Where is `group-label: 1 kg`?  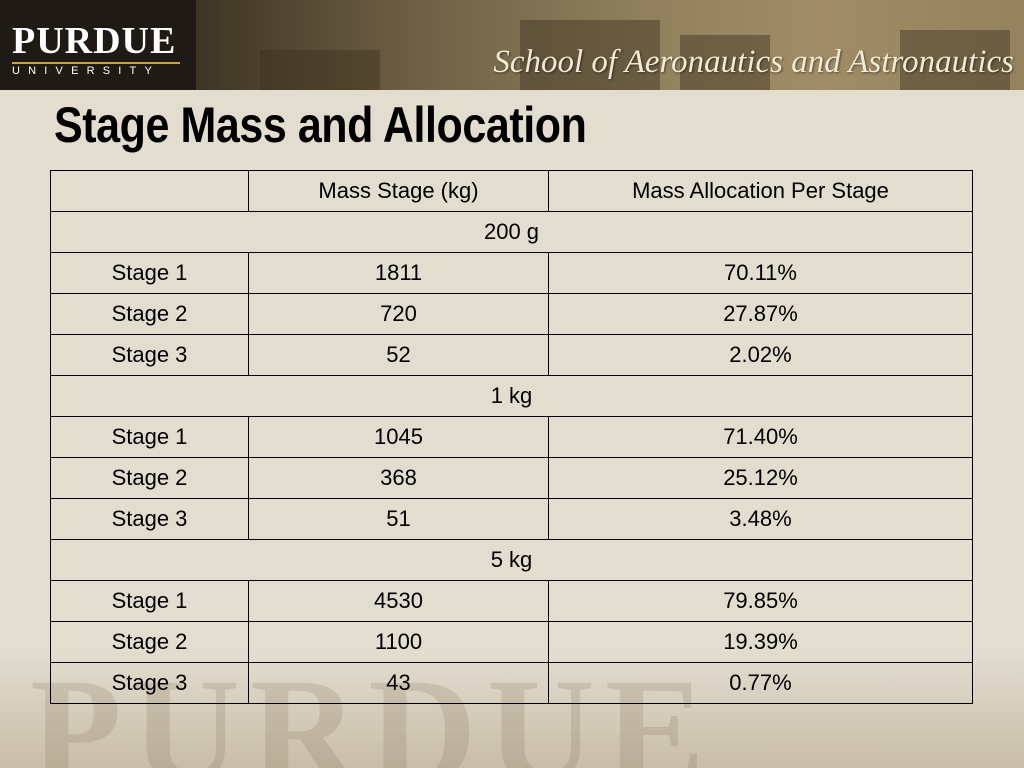
group-label: 1 kg is located at coordinates (511, 396).